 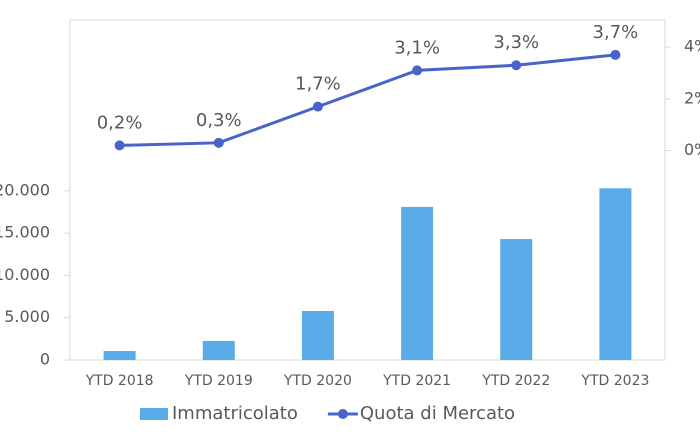 What do you see at coordinates (45, 359) in the screenshot?
I see `y-tick-label: 0` at bounding box center [45, 359].